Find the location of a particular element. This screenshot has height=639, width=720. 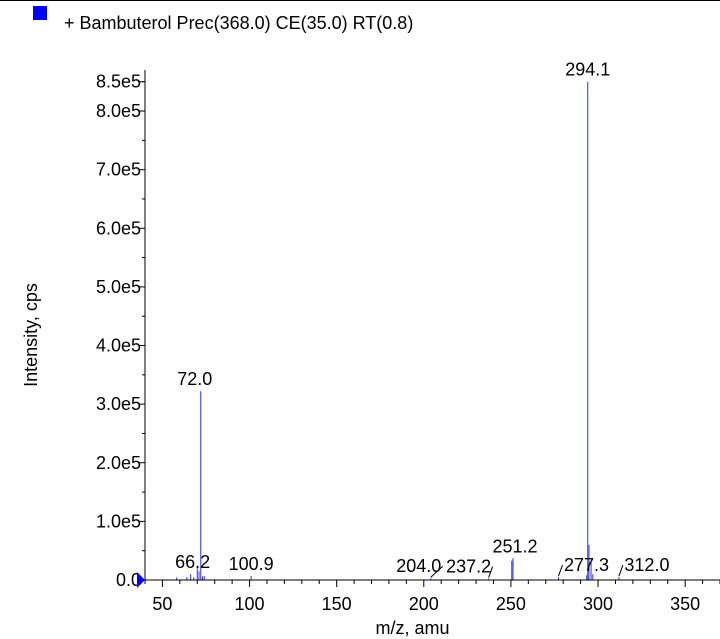

peak-label: 277.3 is located at coordinates (586, 565).